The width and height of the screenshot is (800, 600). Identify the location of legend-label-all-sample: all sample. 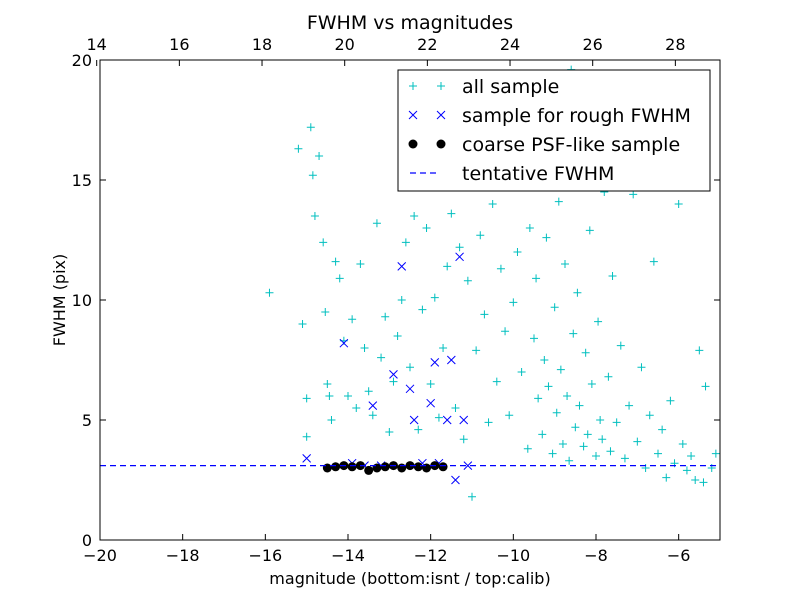
(510, 87).